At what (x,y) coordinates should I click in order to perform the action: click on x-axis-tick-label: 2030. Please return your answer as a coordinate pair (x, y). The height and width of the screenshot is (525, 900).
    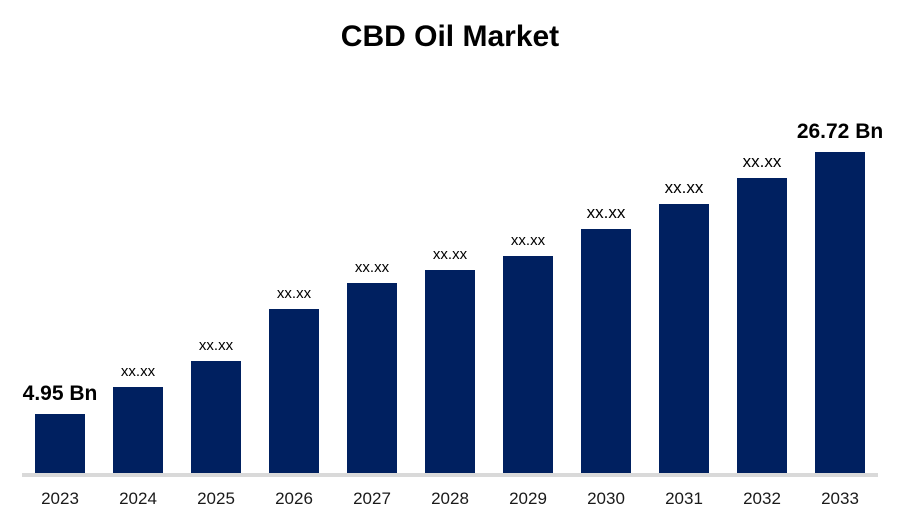
    Looking at the image, I should click on (606, 498).